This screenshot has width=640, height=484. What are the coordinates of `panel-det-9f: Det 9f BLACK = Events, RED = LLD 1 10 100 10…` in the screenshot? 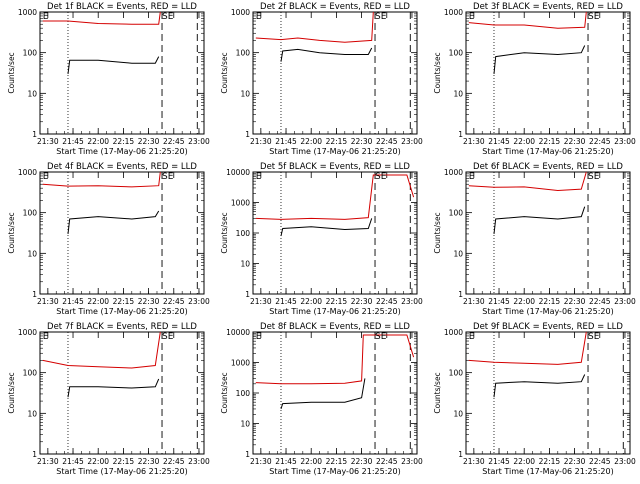 It's located at (534, 399).